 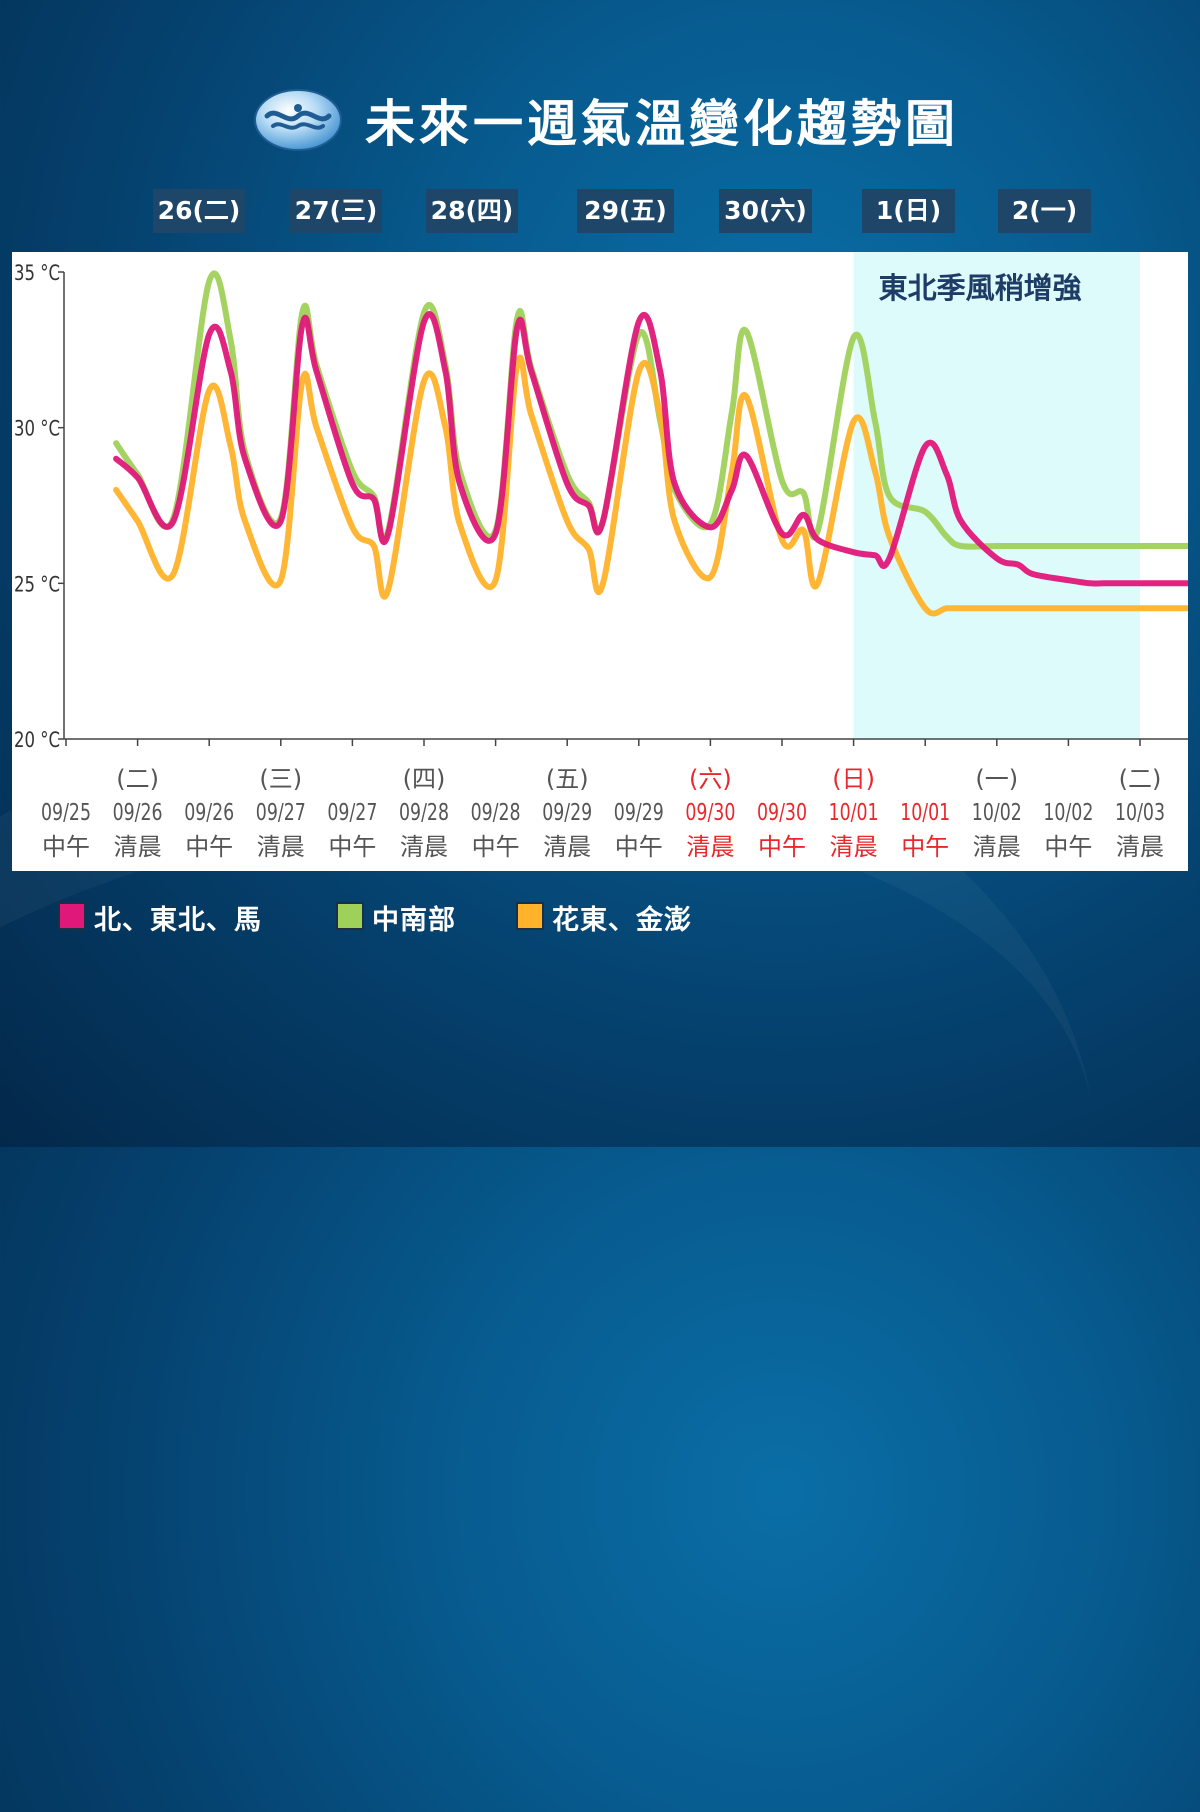 I want to click on header: 未來一週氣溫變化趨勢圖, so click(x=600, y=123).